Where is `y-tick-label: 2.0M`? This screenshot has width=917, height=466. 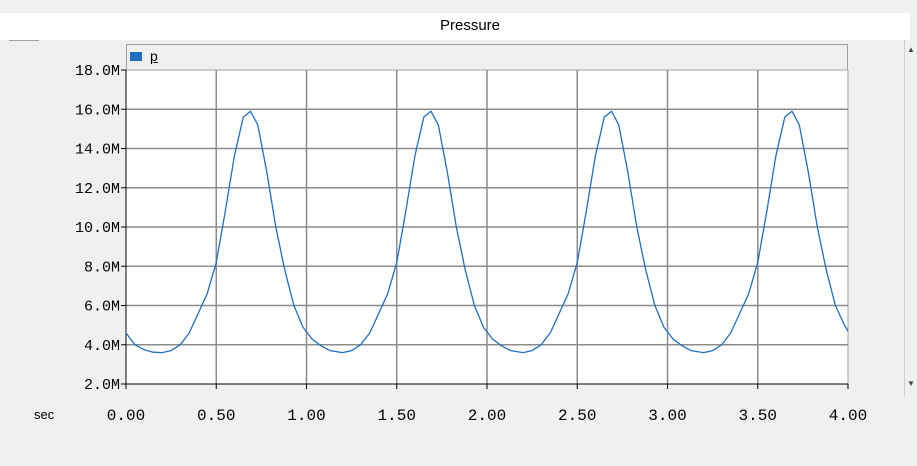
y-tick-label: 2.0M is located at coordinates (102, 385).